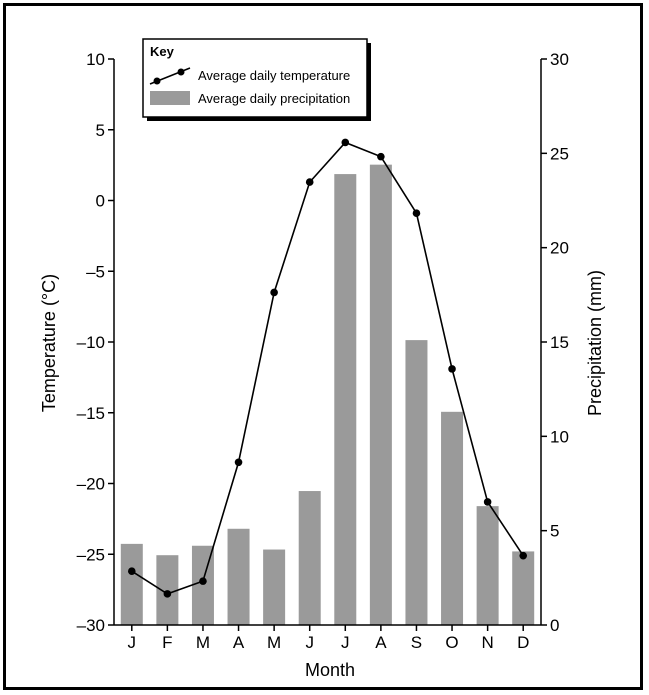 This screenshot has width=649, height=695. I want to click on y-tick-label-left-4: –10, so click(91, 342).